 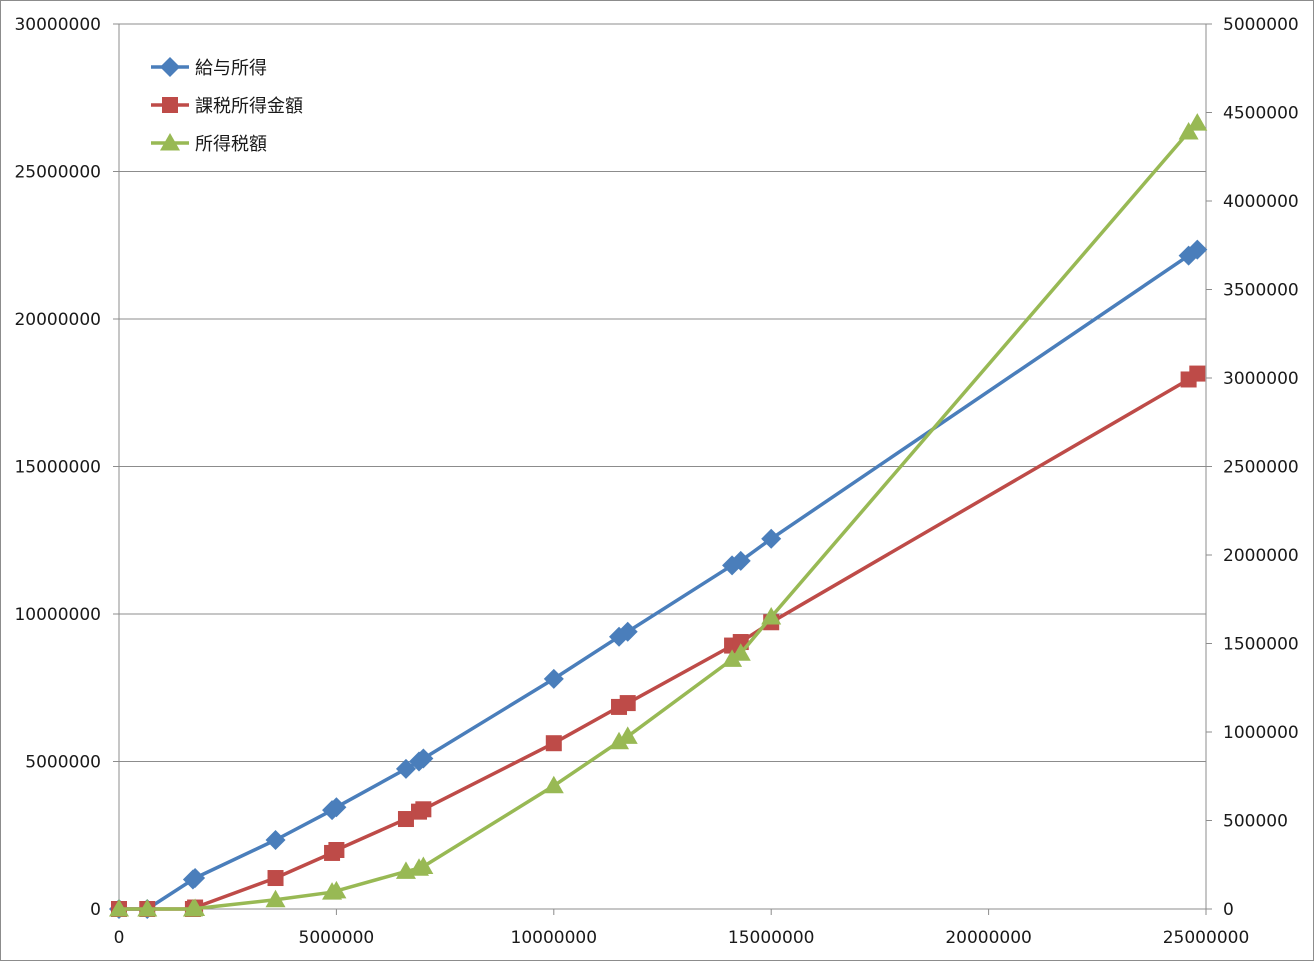 I want to click on y-tick-label: 20000000, so click(x=57, y=320).